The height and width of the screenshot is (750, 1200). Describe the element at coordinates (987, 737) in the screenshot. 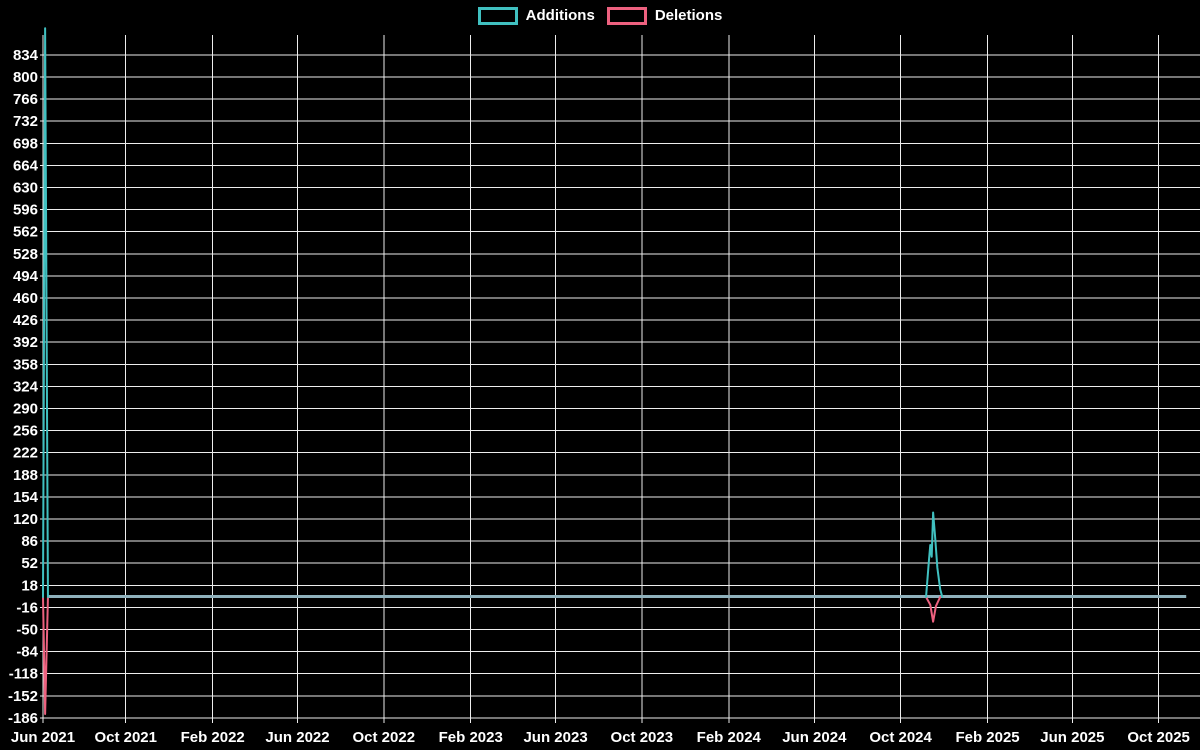

I see `x-tick-label: Feb 2025` at that location.